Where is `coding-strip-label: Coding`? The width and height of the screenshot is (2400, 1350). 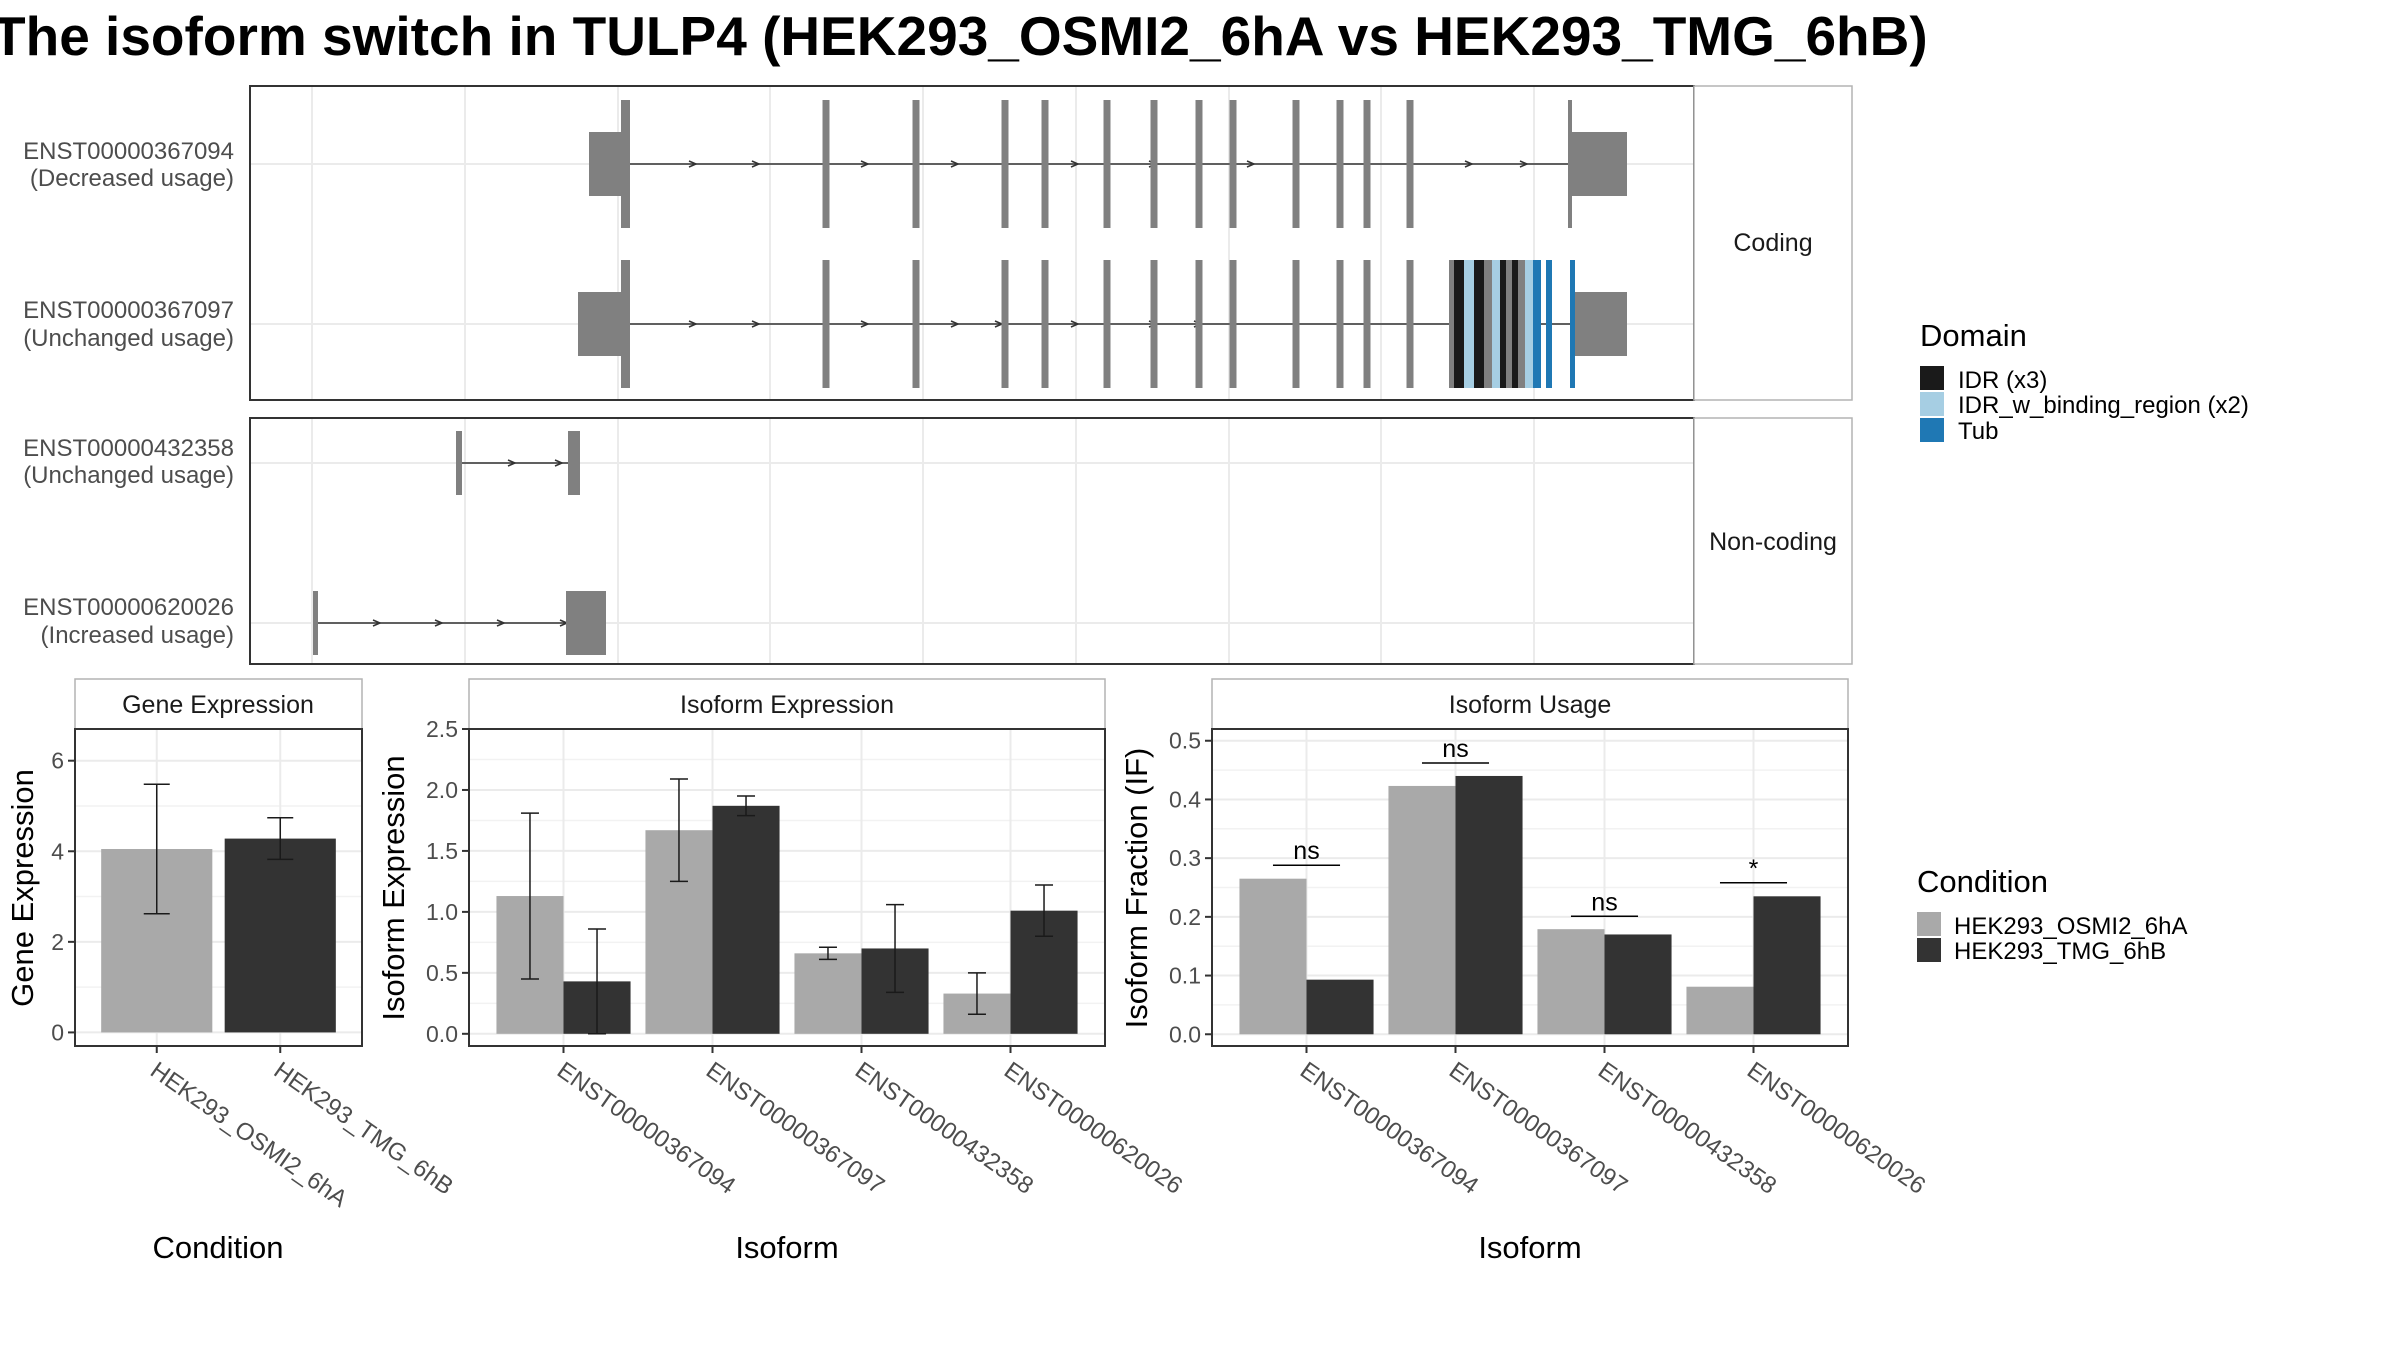
coding-strip-label: Coding is located at coordinates (1772, 243).